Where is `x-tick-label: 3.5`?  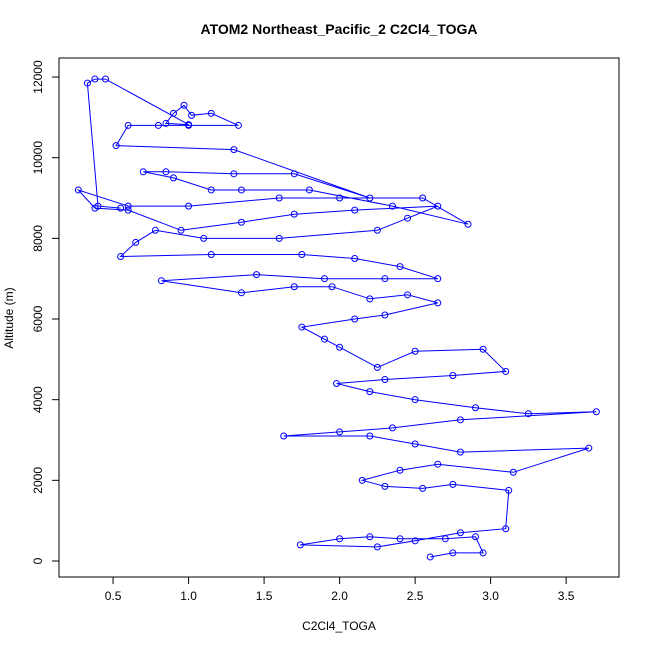
x-tick-label: 3.5 is located at coordinates (566, 596).